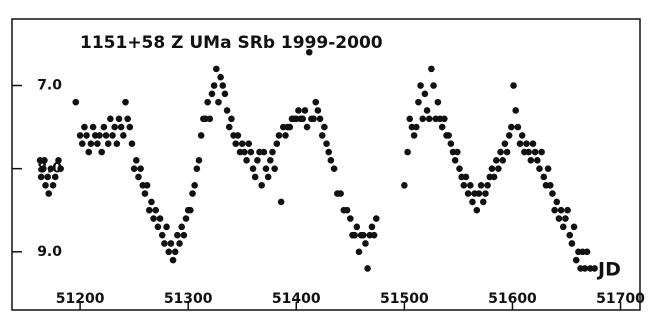 The width and height of the screenshot is (648, 325). I want to click on y-tick-label: 7.0, so click(49, 86).